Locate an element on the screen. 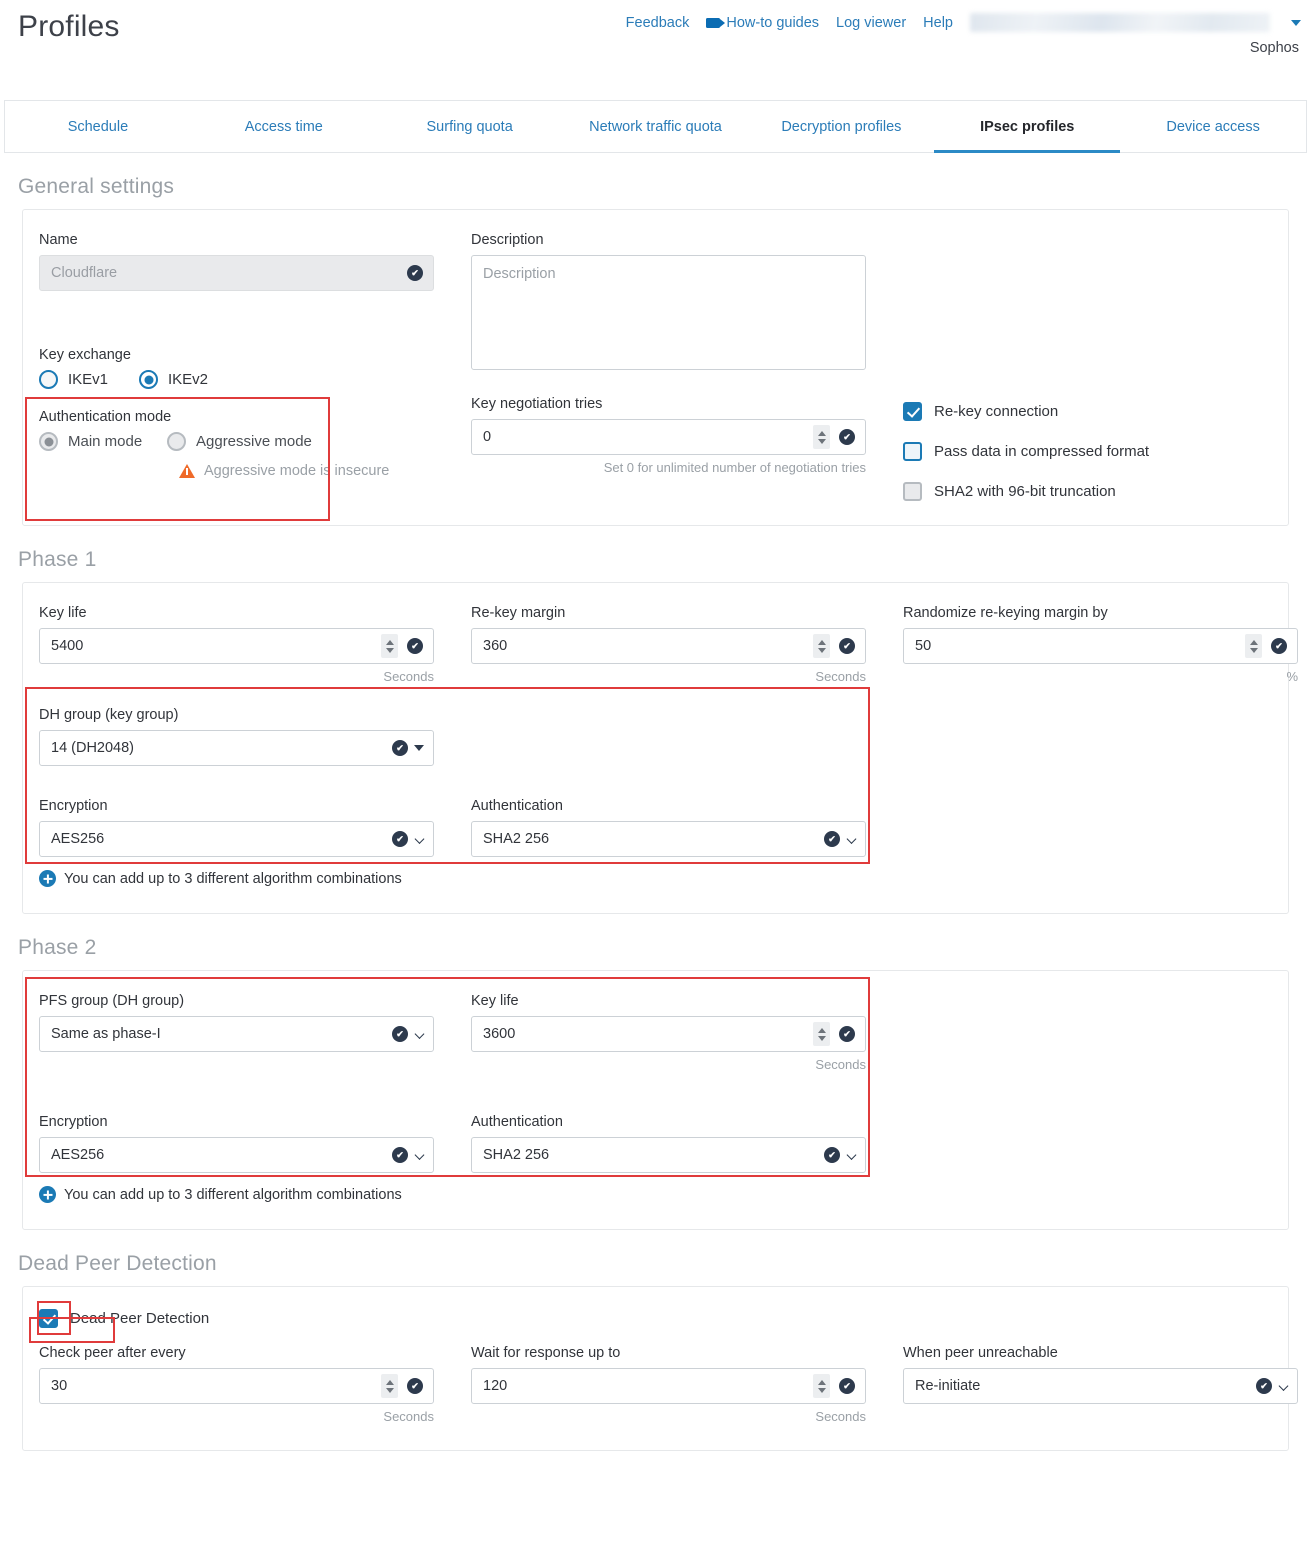  key-exchange-label: Key exchange is located at coordinates (85, 355).